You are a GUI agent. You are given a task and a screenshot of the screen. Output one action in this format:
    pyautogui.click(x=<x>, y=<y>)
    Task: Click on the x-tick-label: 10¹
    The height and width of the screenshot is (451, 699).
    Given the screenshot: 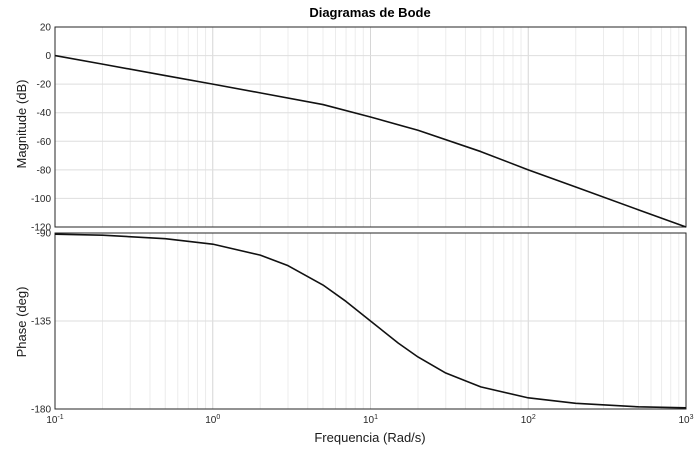 What is the action you would take?
    pyautogui.click(x=370, y=420)
    